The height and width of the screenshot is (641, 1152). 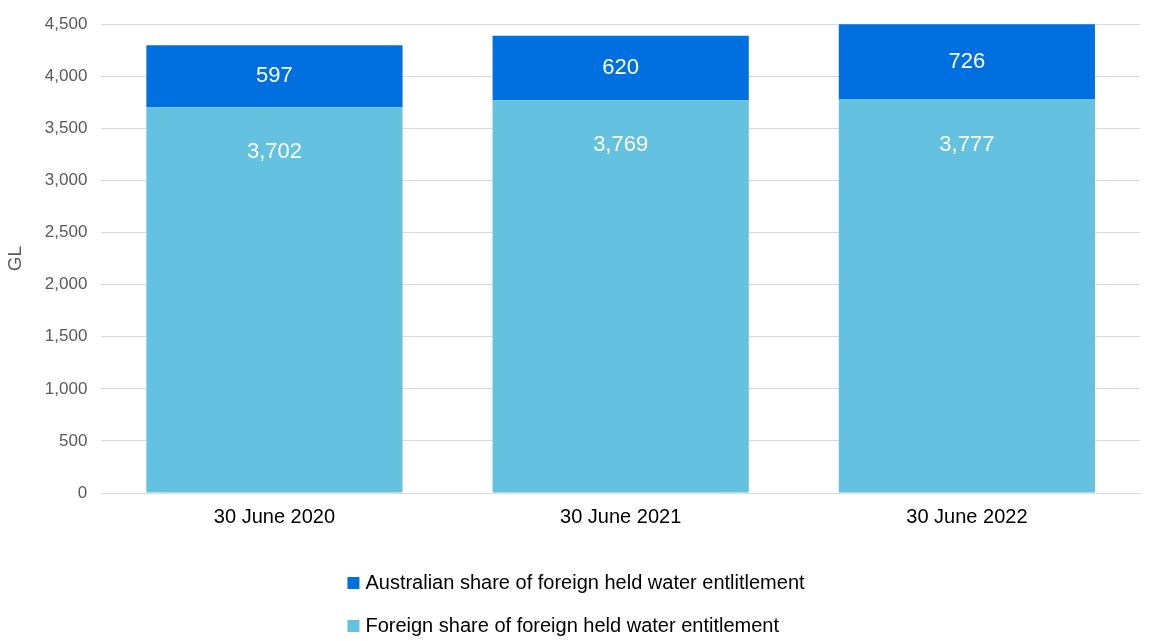 What do you see at coordinates (66, 180) in the screenshot?
I see `y-tick-label: 3,000` at bounding box center [66, 180].